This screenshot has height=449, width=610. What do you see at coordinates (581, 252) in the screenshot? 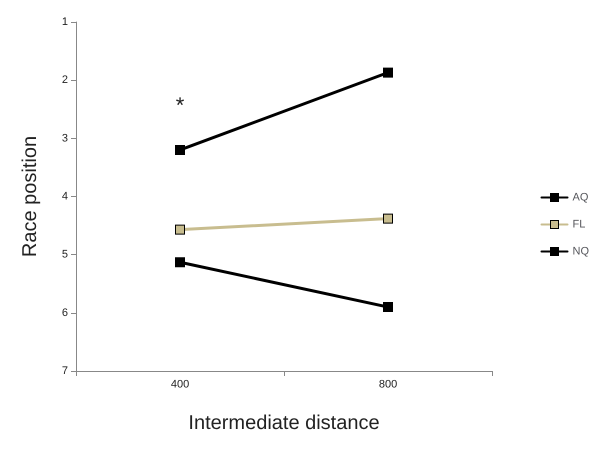
I see `legend-label: NQ` at bounding box center [581, 252].